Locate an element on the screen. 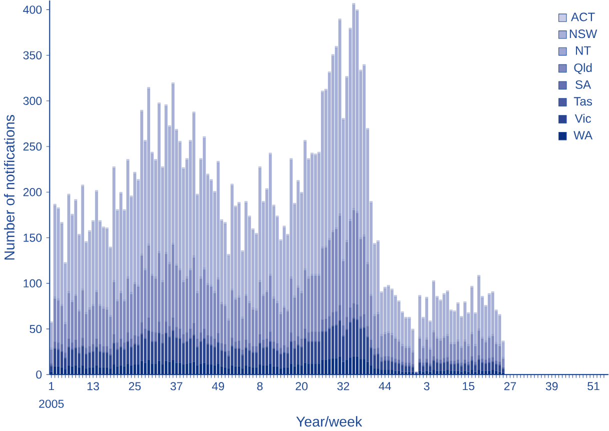 The image size is (609, 431). x-tick-label: 3 is located at coordinates (427, 386).